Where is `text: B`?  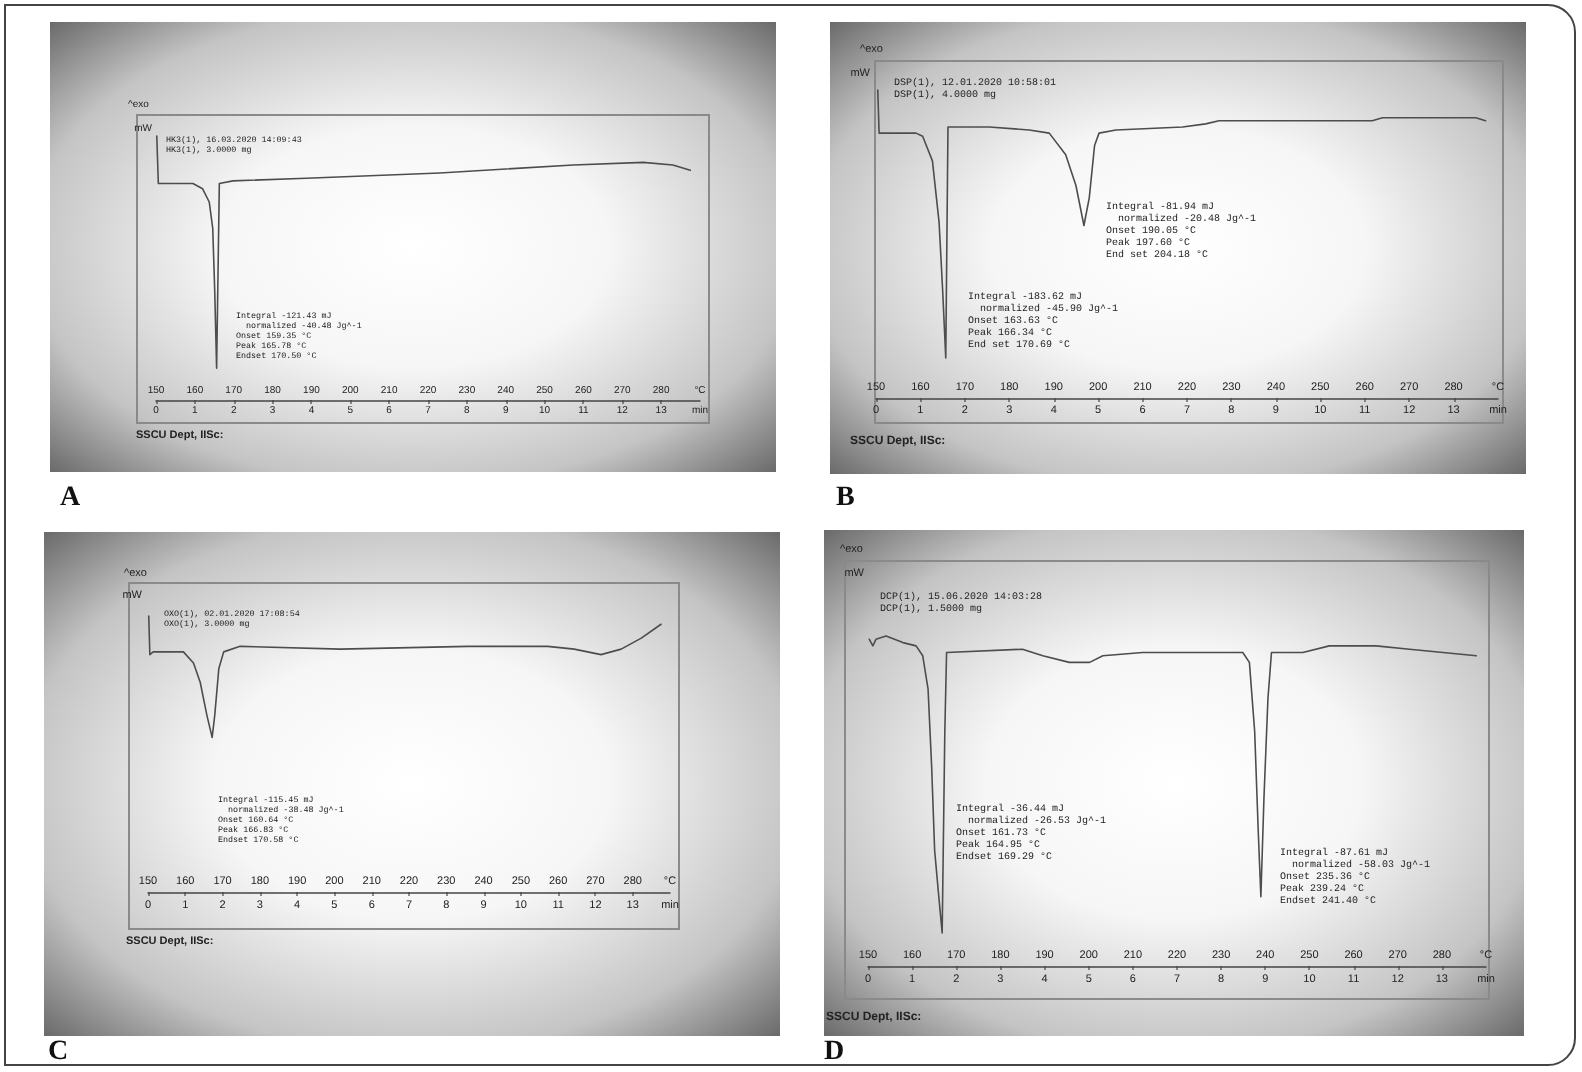
text: B is located at coordinates (845, 498).